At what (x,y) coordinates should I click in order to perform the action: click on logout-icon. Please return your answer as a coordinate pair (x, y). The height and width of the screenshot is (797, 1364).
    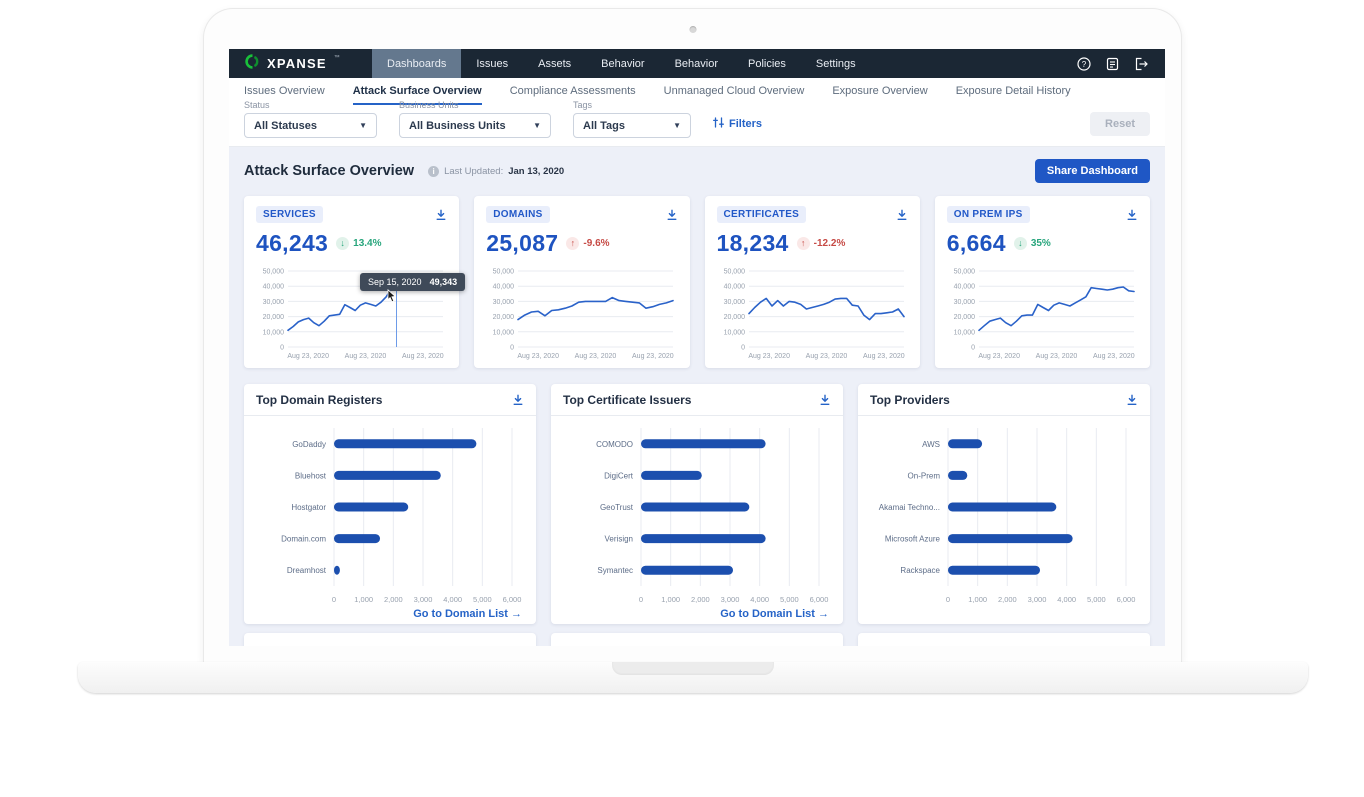
    Looking at the image, I should click on (1141, 64).